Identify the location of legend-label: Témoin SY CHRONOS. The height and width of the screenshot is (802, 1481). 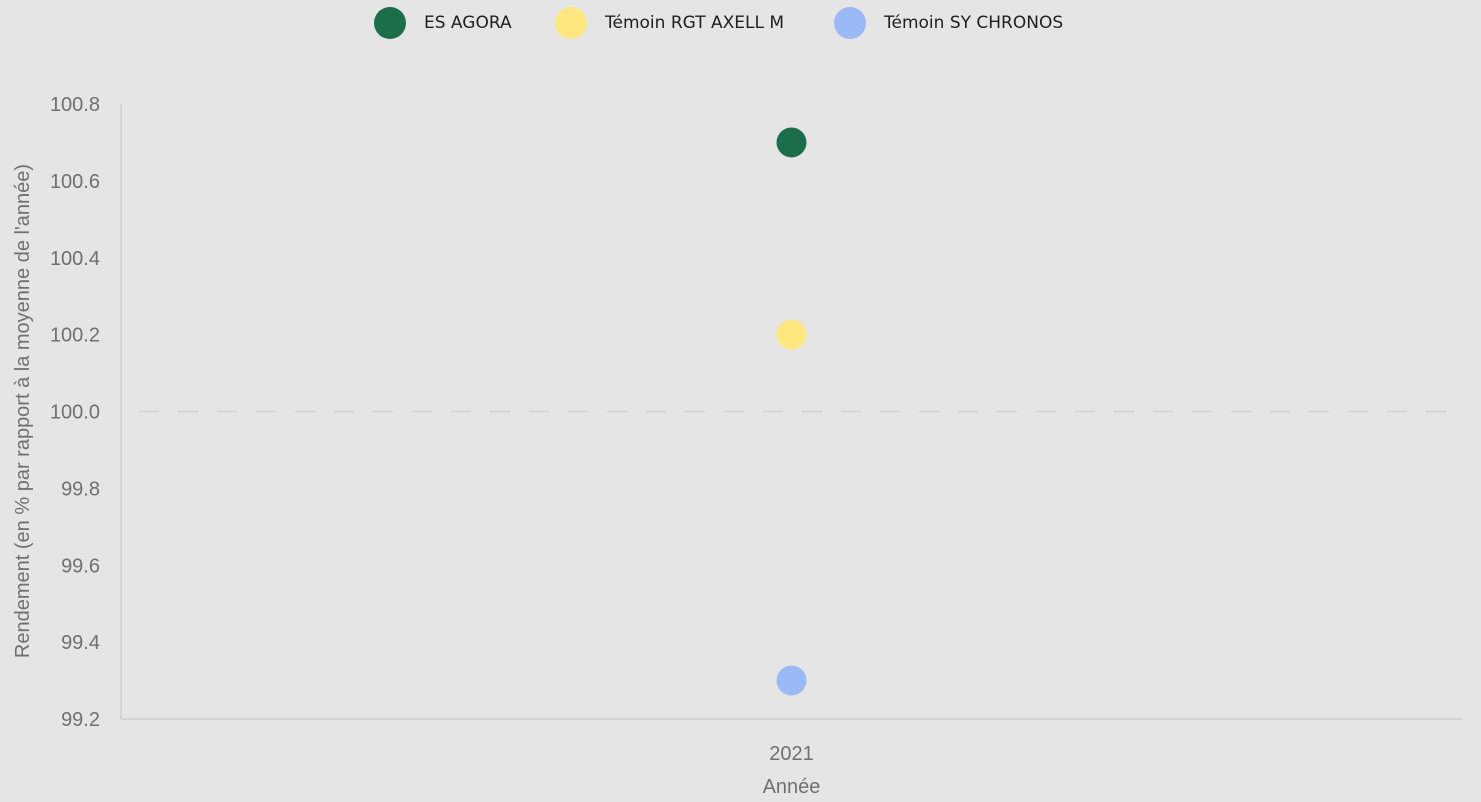
(974, 23).